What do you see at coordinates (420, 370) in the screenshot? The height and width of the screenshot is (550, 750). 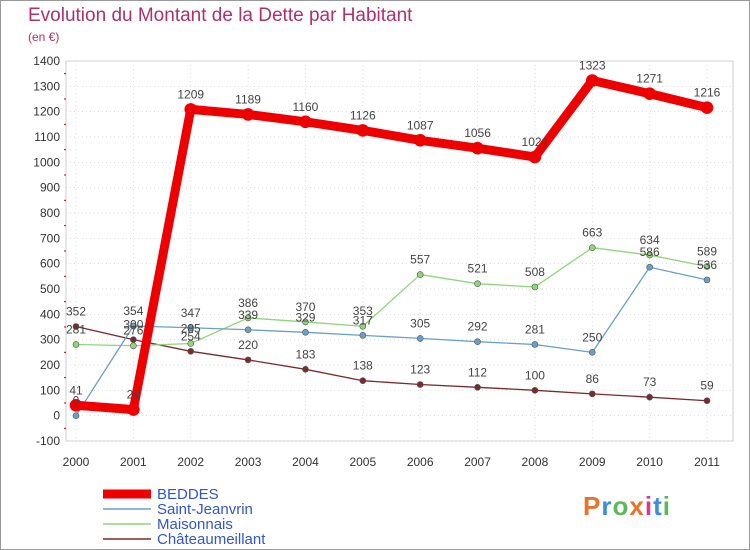 I see `data-label: 123` at bounding box center [420, 370].